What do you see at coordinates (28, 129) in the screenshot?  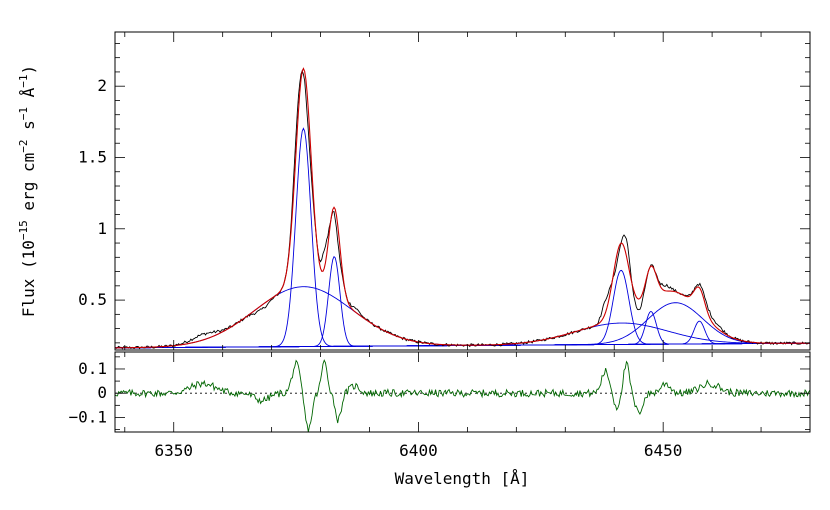 I see `y-title-mid-2: s` at bounding box center [28, 129].